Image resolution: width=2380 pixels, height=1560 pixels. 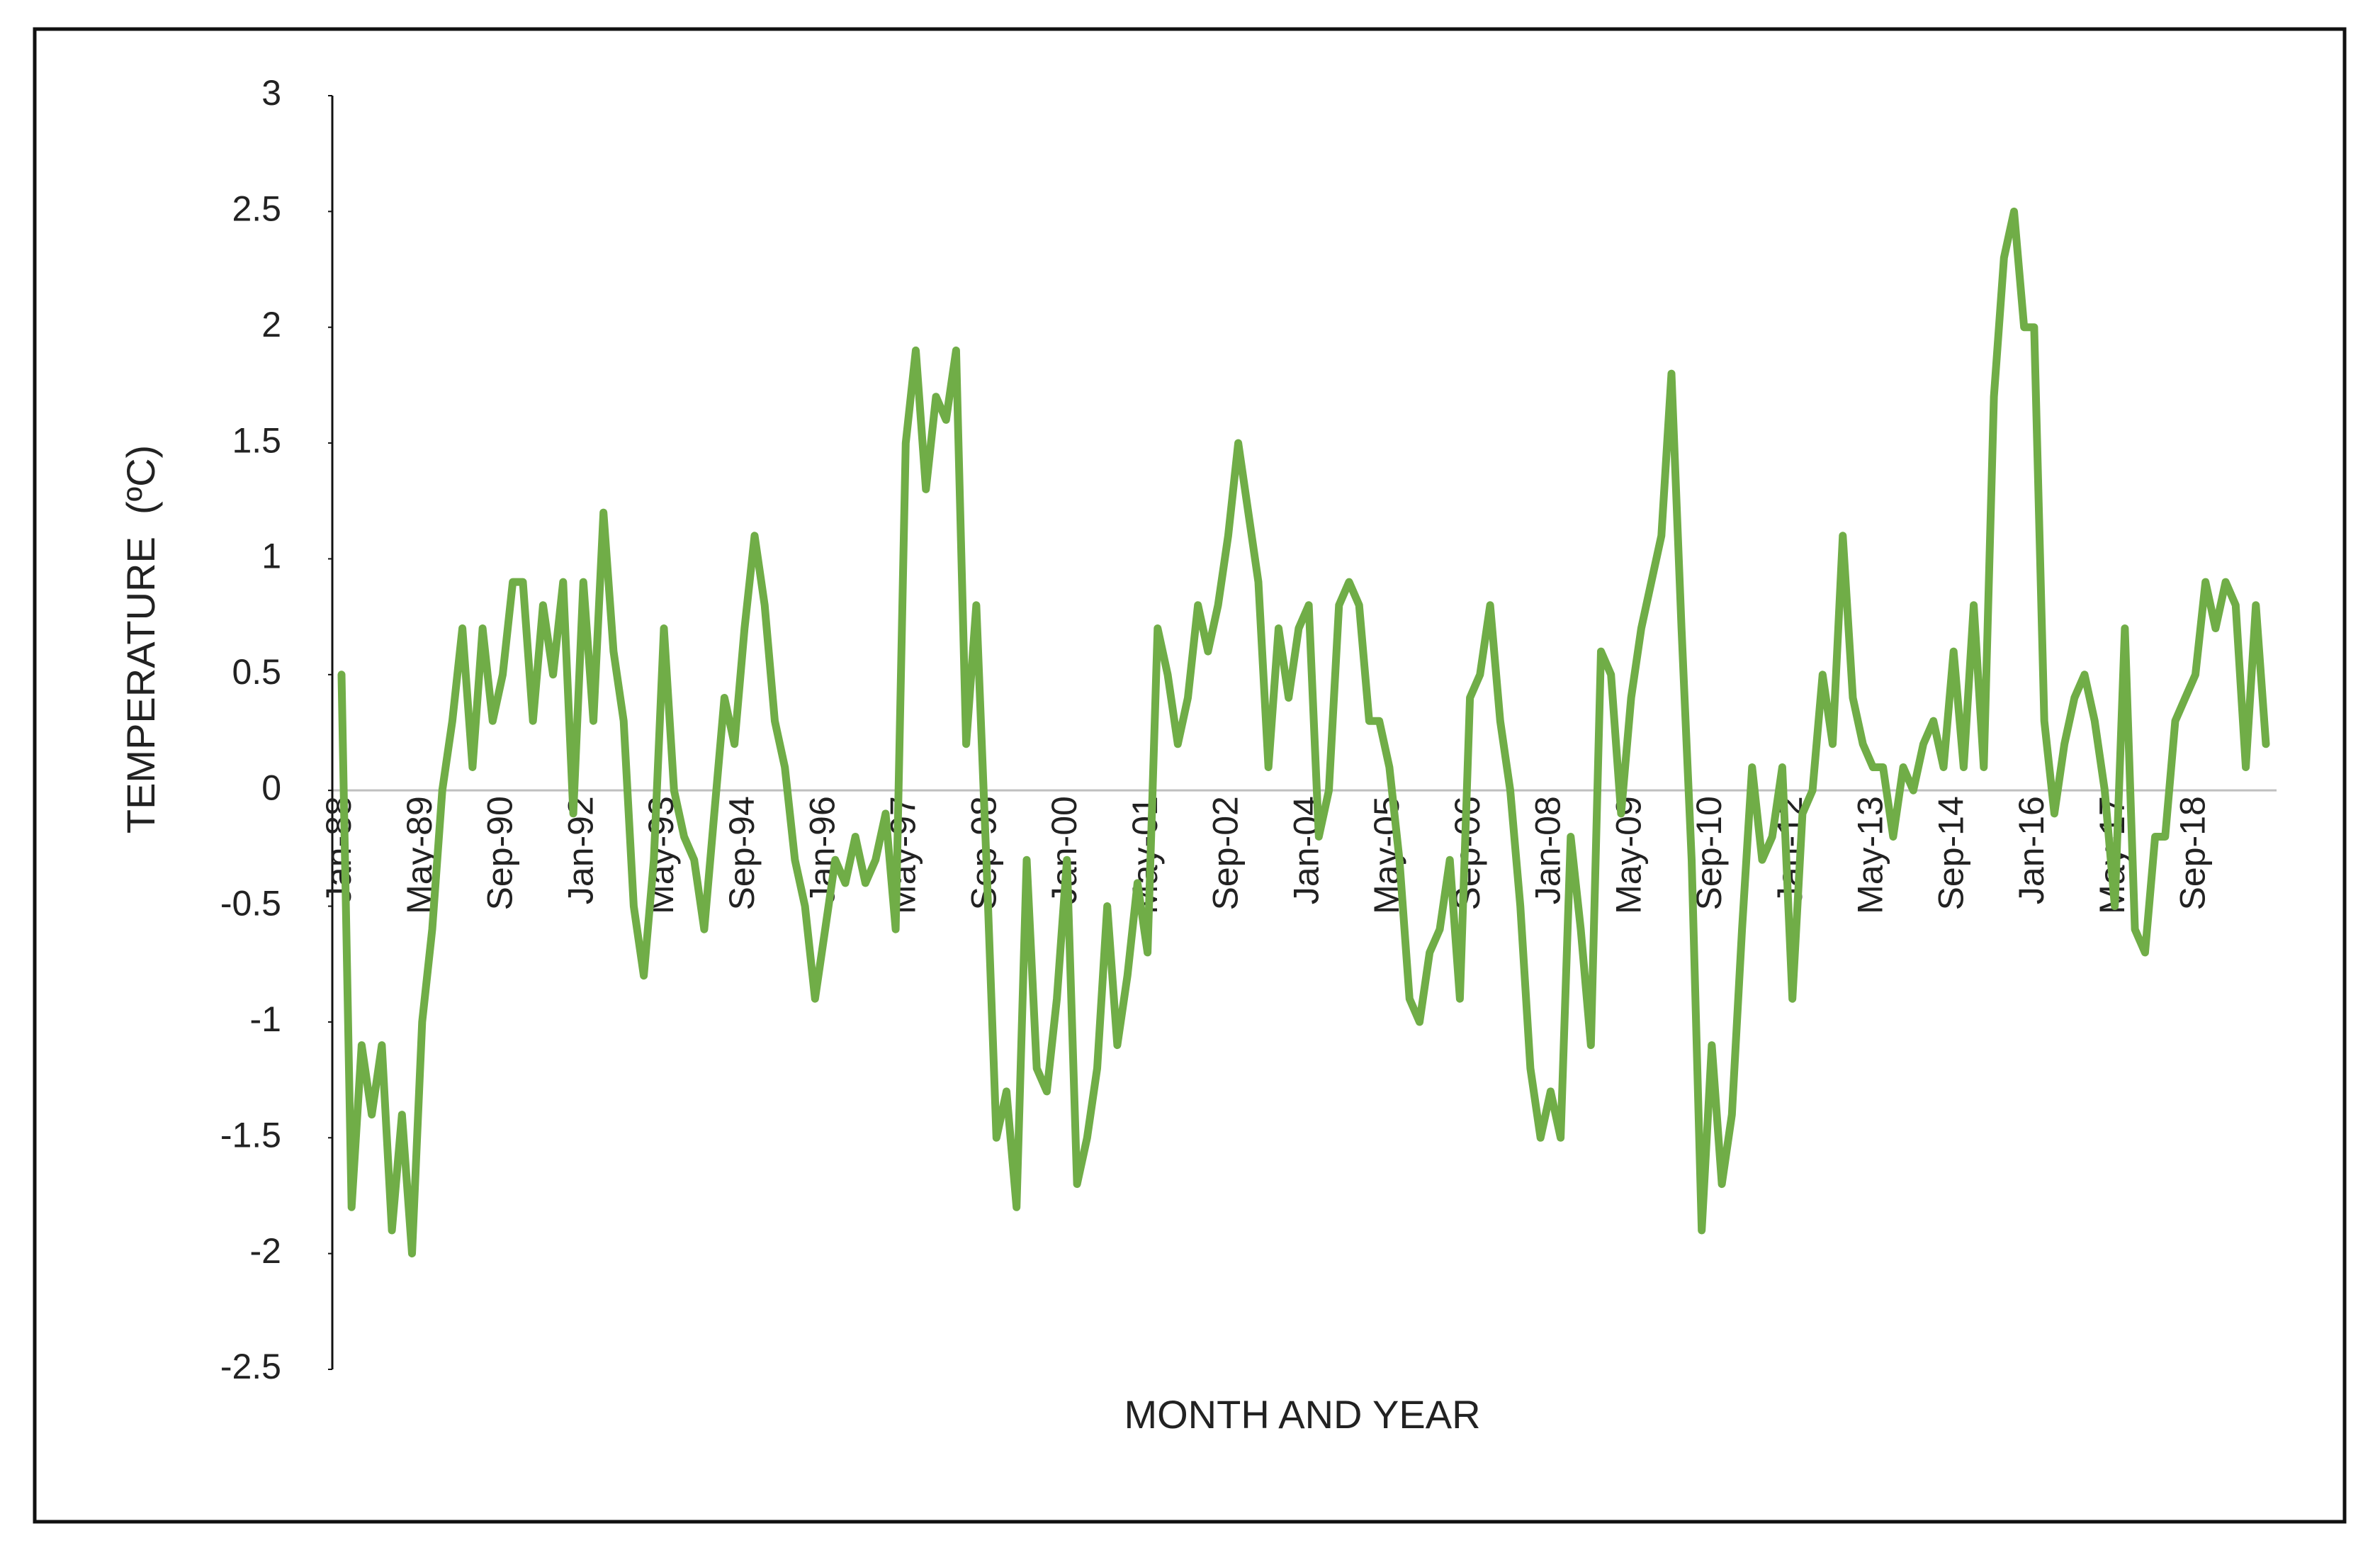 What do you see at coordinates (256, 209) in the screenshot?
I see `y-tick-label: 2.5` at bounding box center [256, 209].